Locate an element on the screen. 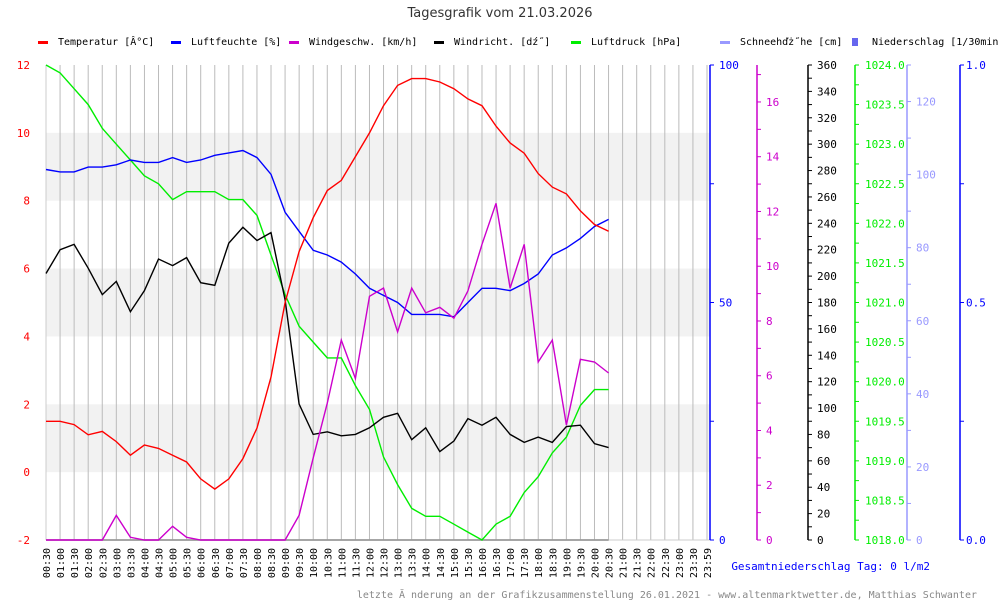 This screenshot has height=600, width=1000. legend-label-6: Niederschlag [1/30min] is located at coordinates (936, 42).